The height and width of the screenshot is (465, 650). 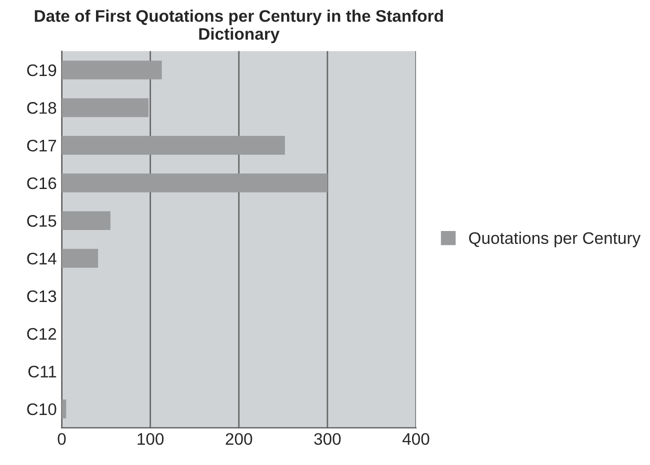 What do you see at coordinates (62, 439) in the screenshot?
I see `x-tick-label: 0` at bounding box center [62, 439].